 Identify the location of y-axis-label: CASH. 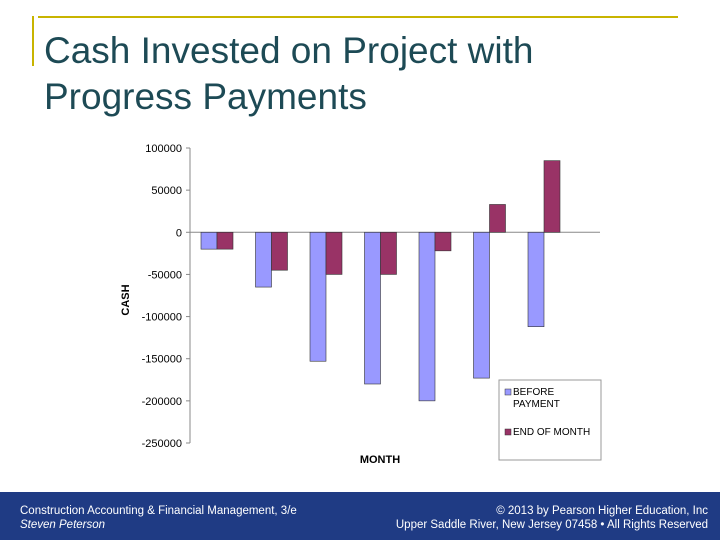
(126, 299).